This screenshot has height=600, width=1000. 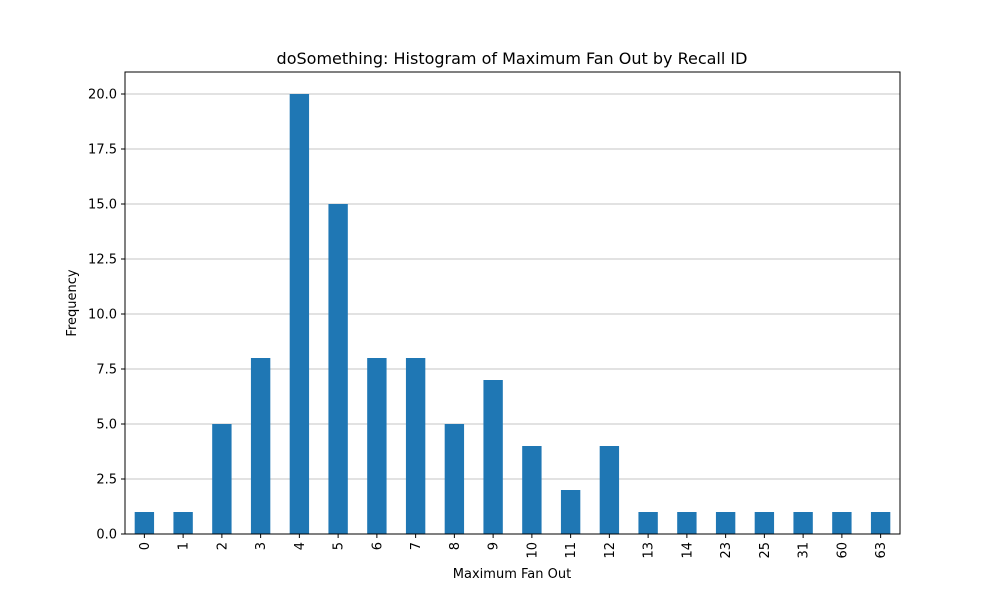 What do you see at coordinates (687, 550) in the screenshot?
I see `x-tick-label: 14` at bounding box center [687, 550].